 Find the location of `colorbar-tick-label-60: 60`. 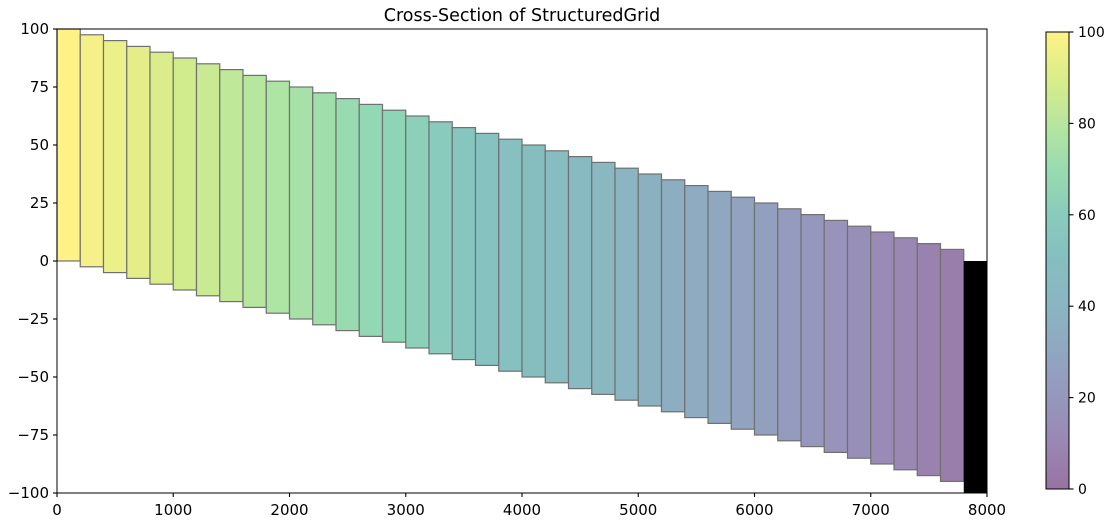

colorbar-tick-label-60: 60 is located at coordinates (1087, 216).